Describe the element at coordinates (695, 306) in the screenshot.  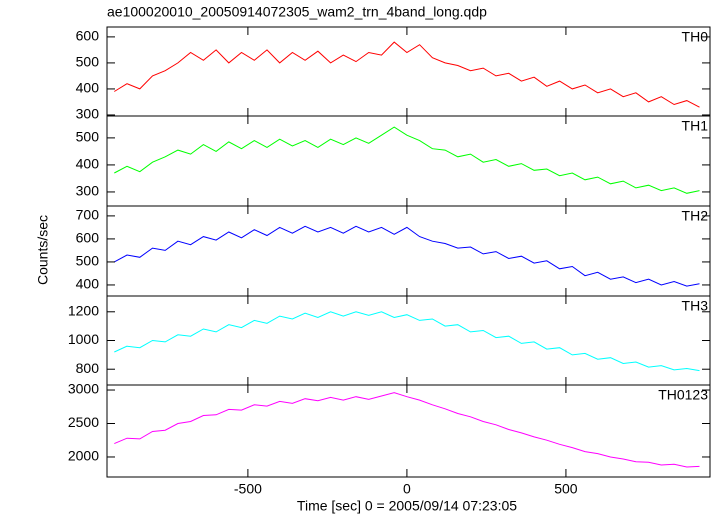
I see `panel-label: TH3` at that location.